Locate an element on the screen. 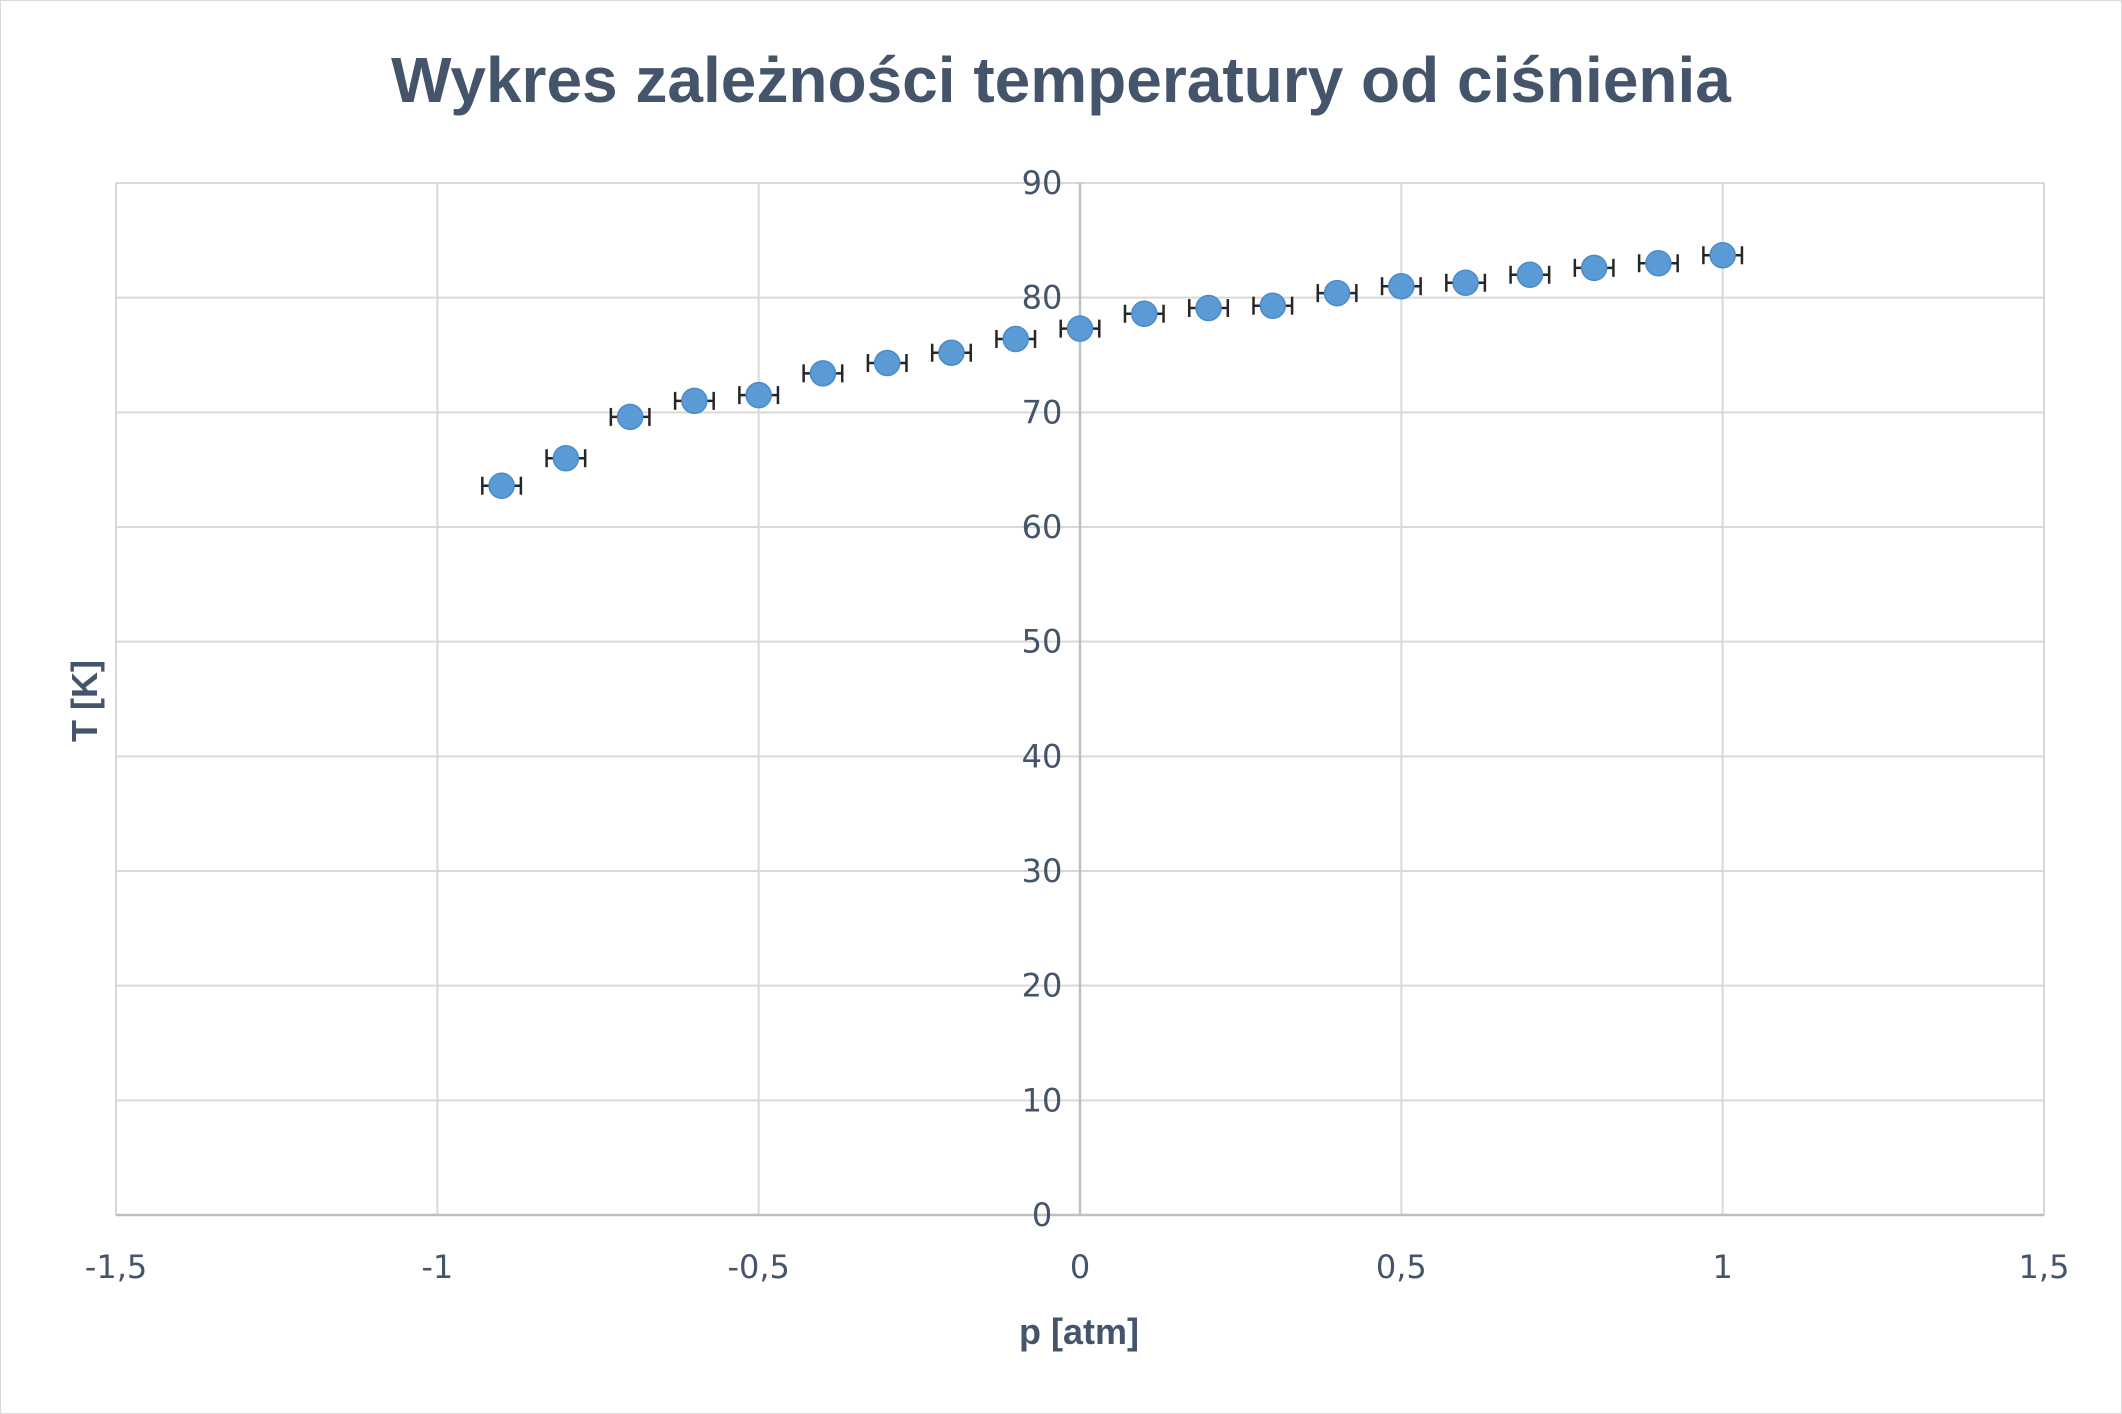  y-tick-label: 0 is located at coordinates (1042, 1215).